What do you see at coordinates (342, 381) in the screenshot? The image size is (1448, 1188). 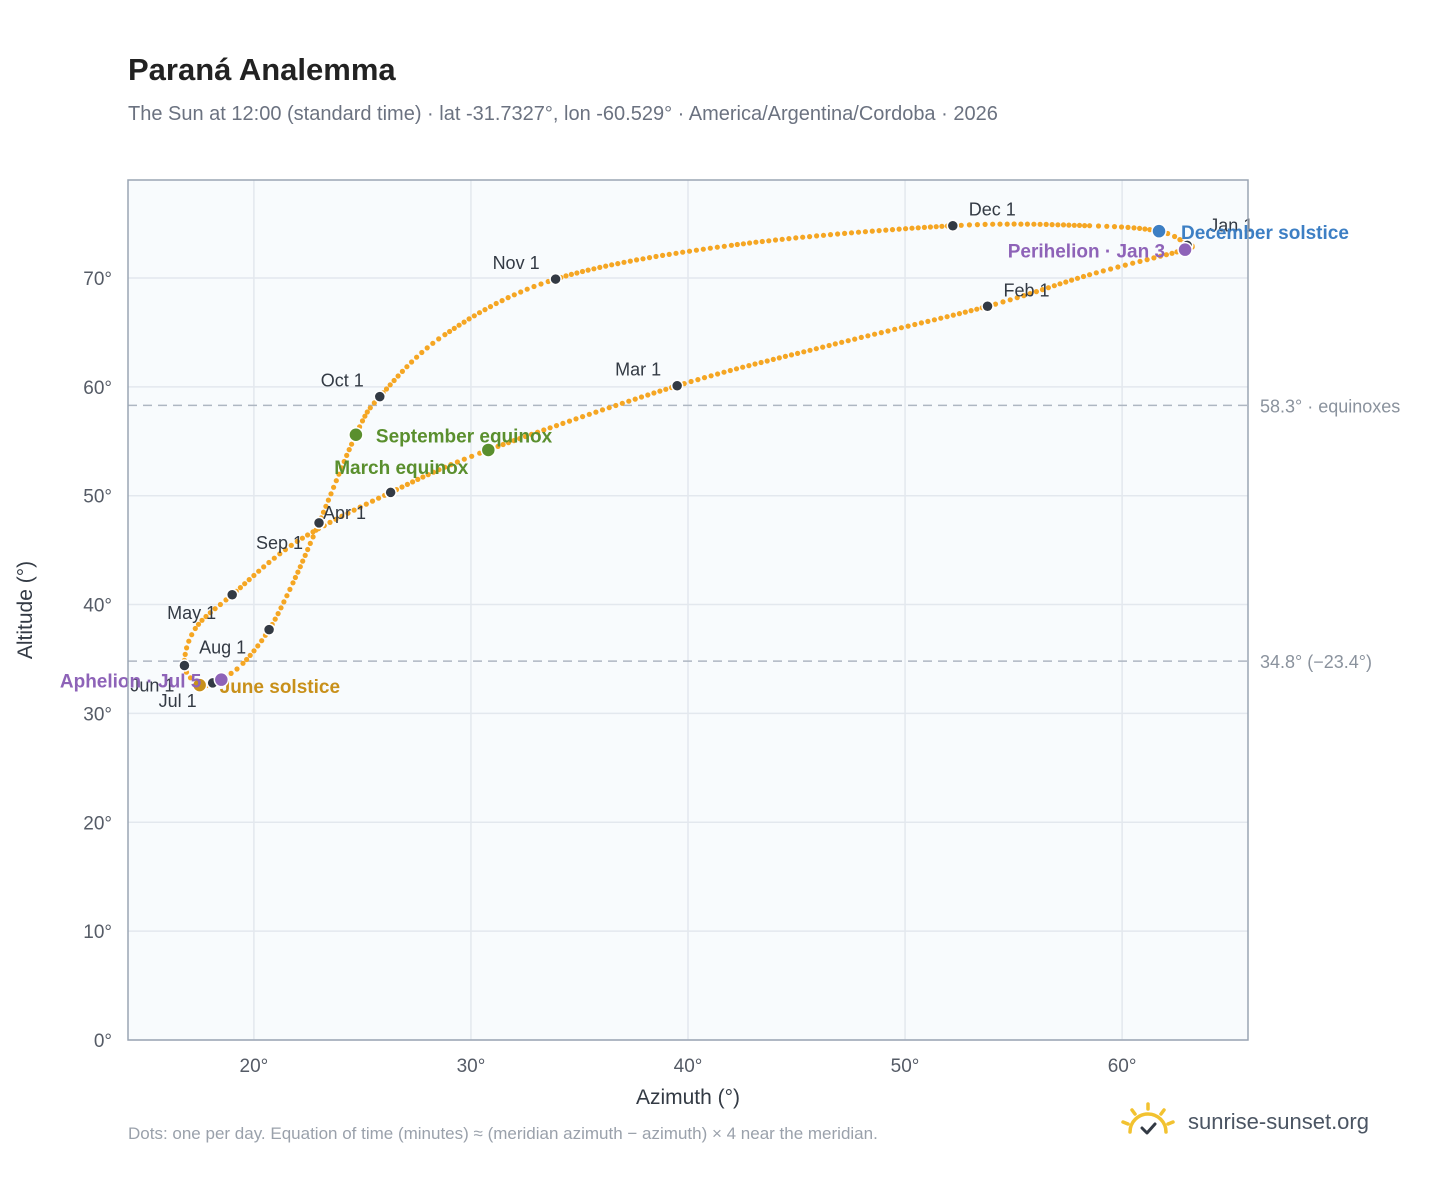 I see `month-marker-label: Oct 1` at bounding box center [342, 381].